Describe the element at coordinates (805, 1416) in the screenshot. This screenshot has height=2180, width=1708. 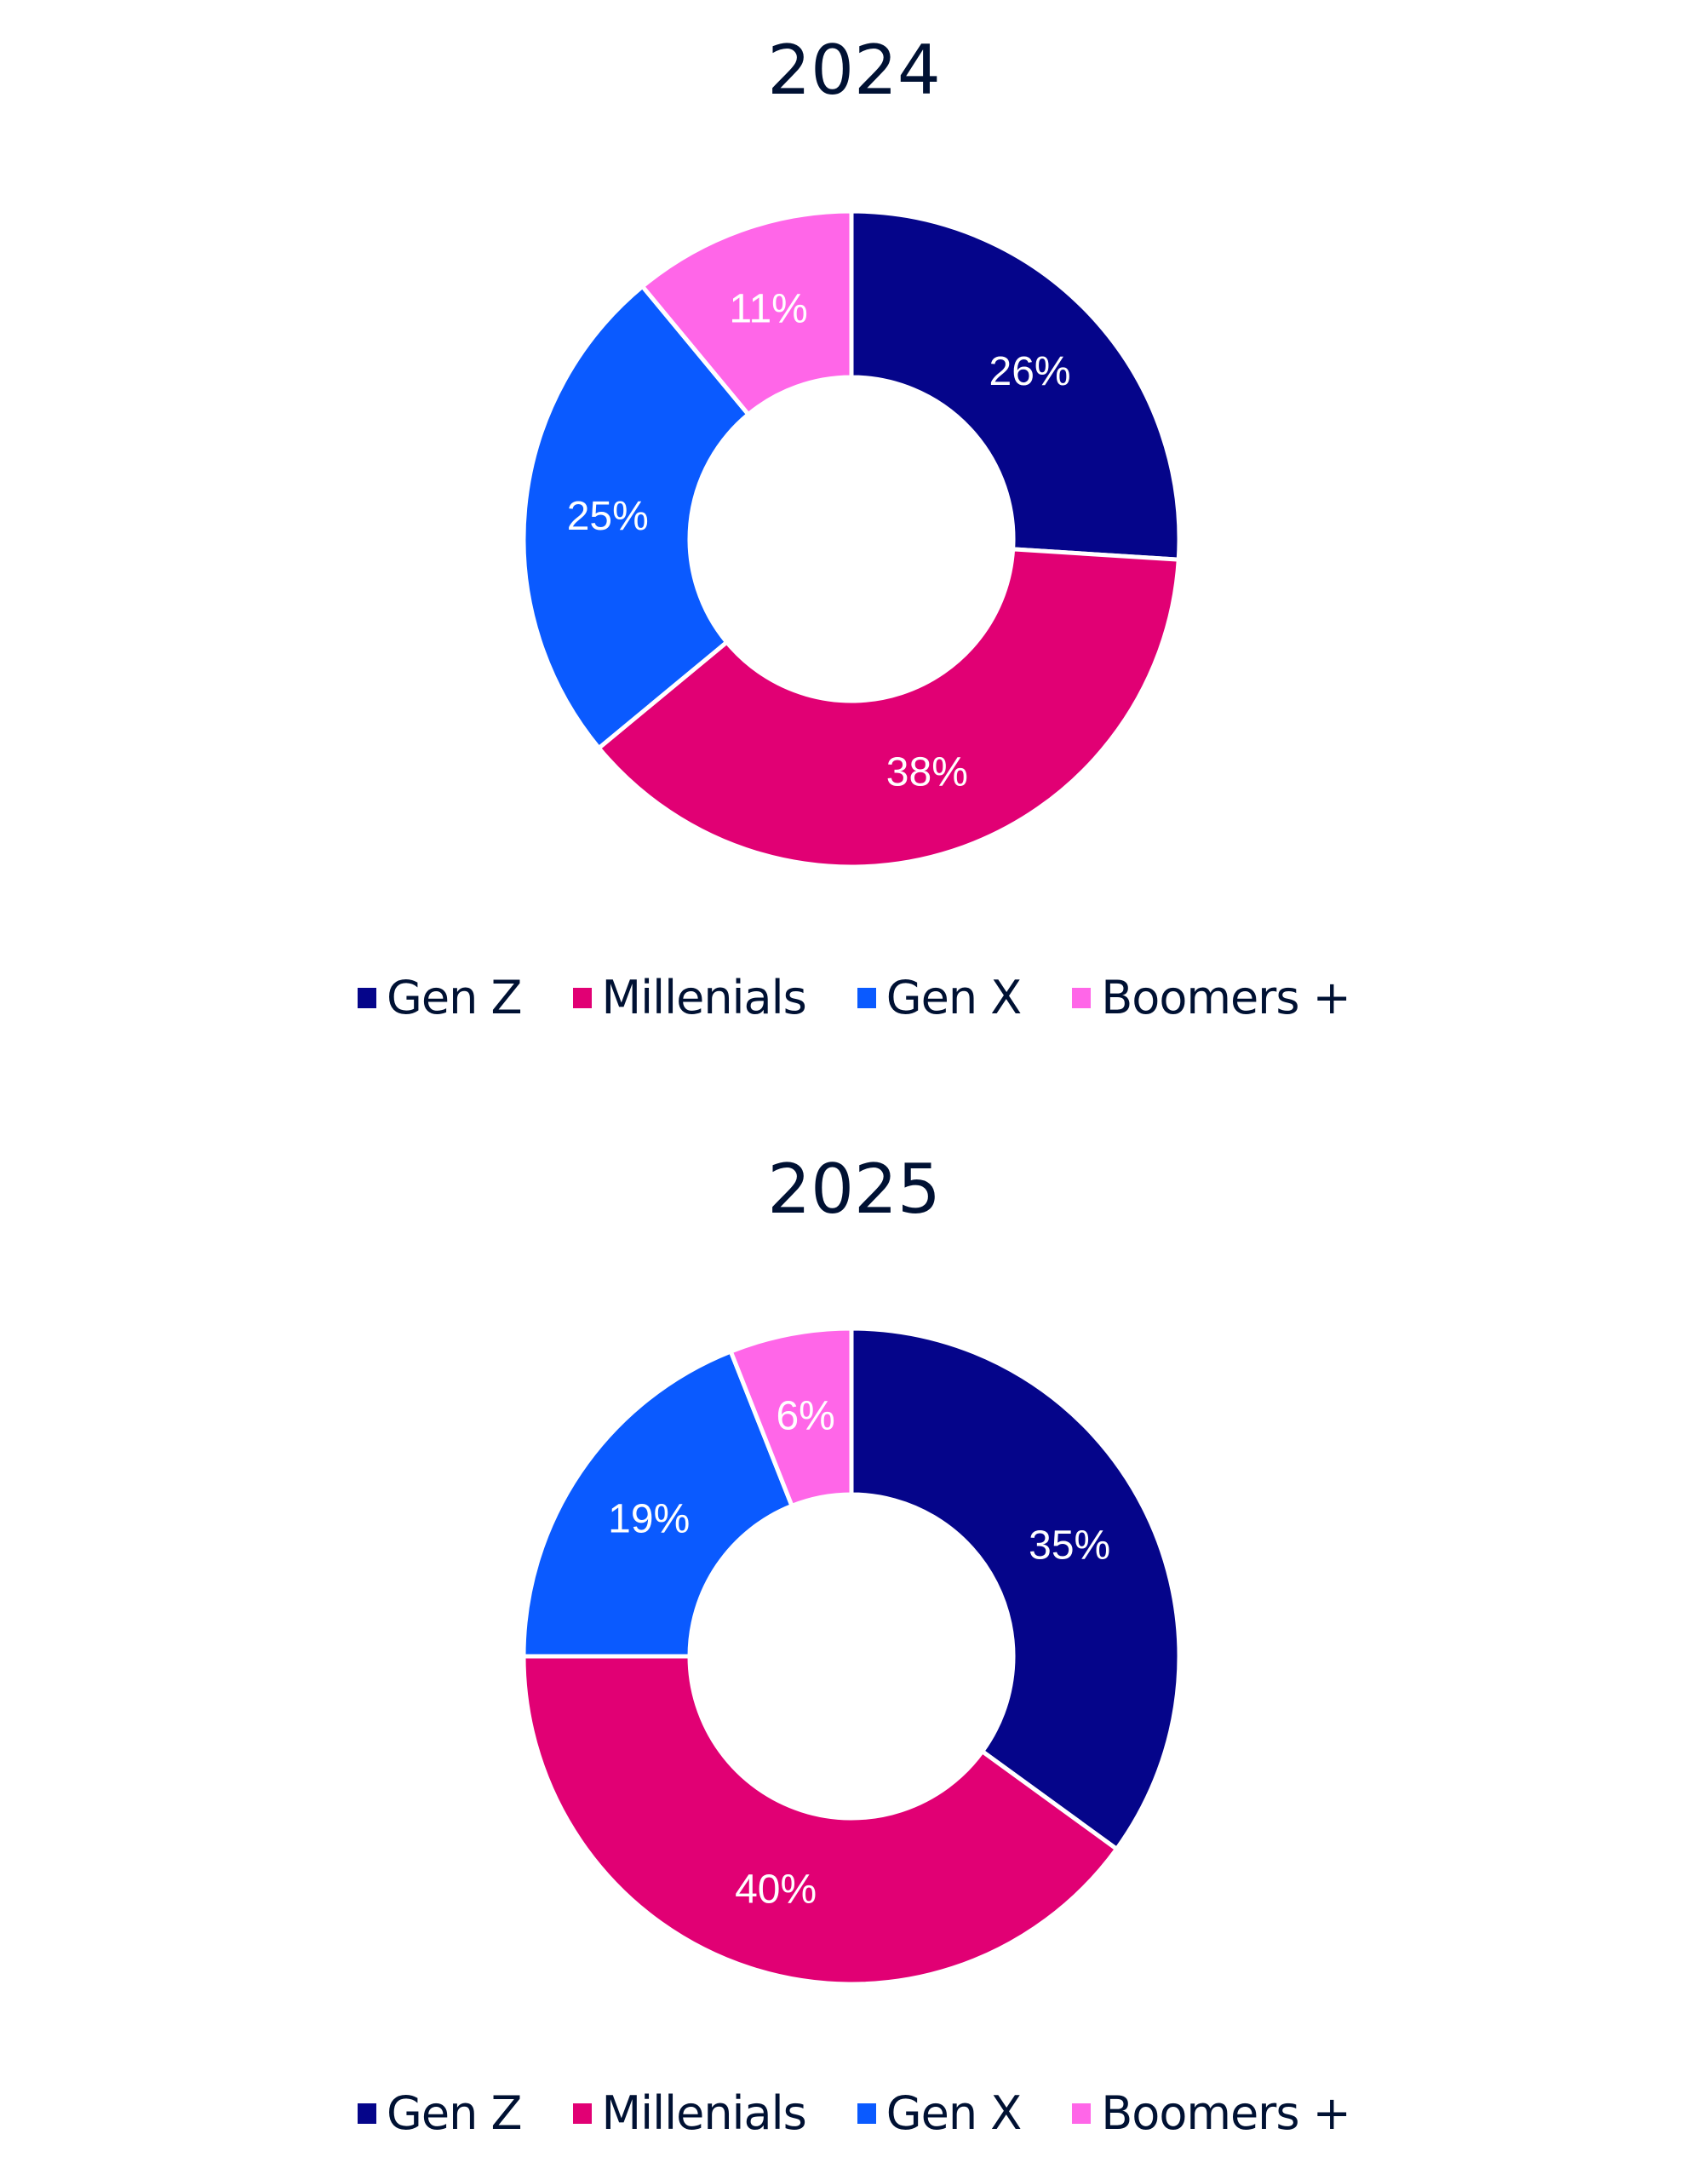
I see `slice-value-label: 6%` at that location.